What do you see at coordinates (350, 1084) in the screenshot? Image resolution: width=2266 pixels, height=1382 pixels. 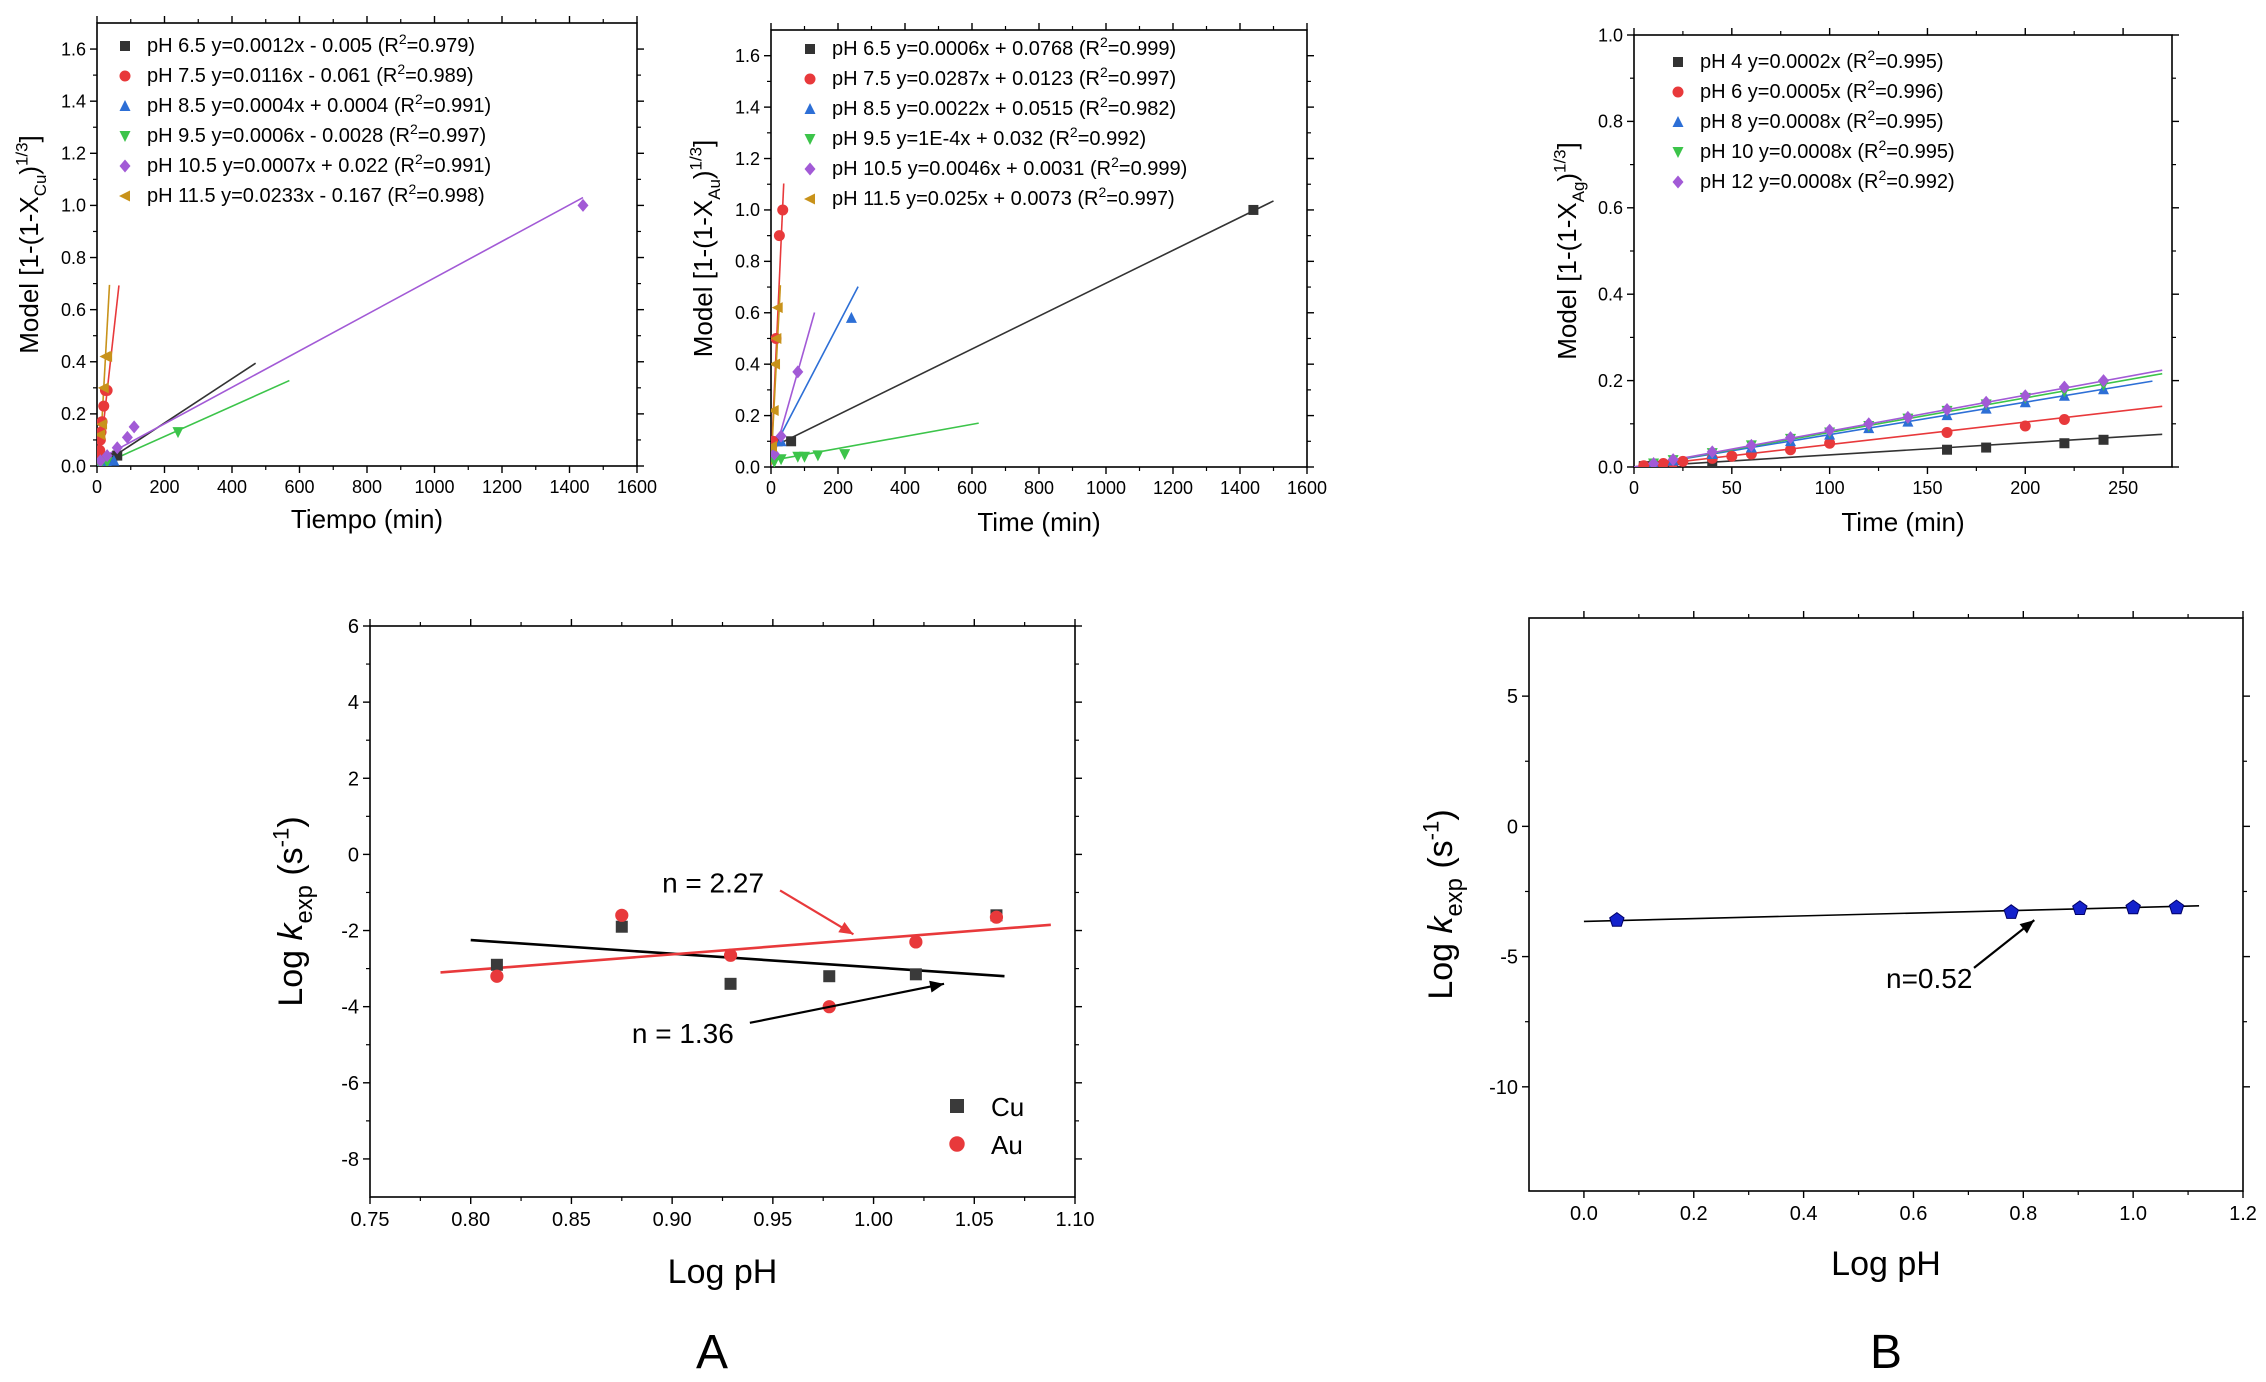 I see `y-tick-label: -6` at bounding box center [350, 1084].